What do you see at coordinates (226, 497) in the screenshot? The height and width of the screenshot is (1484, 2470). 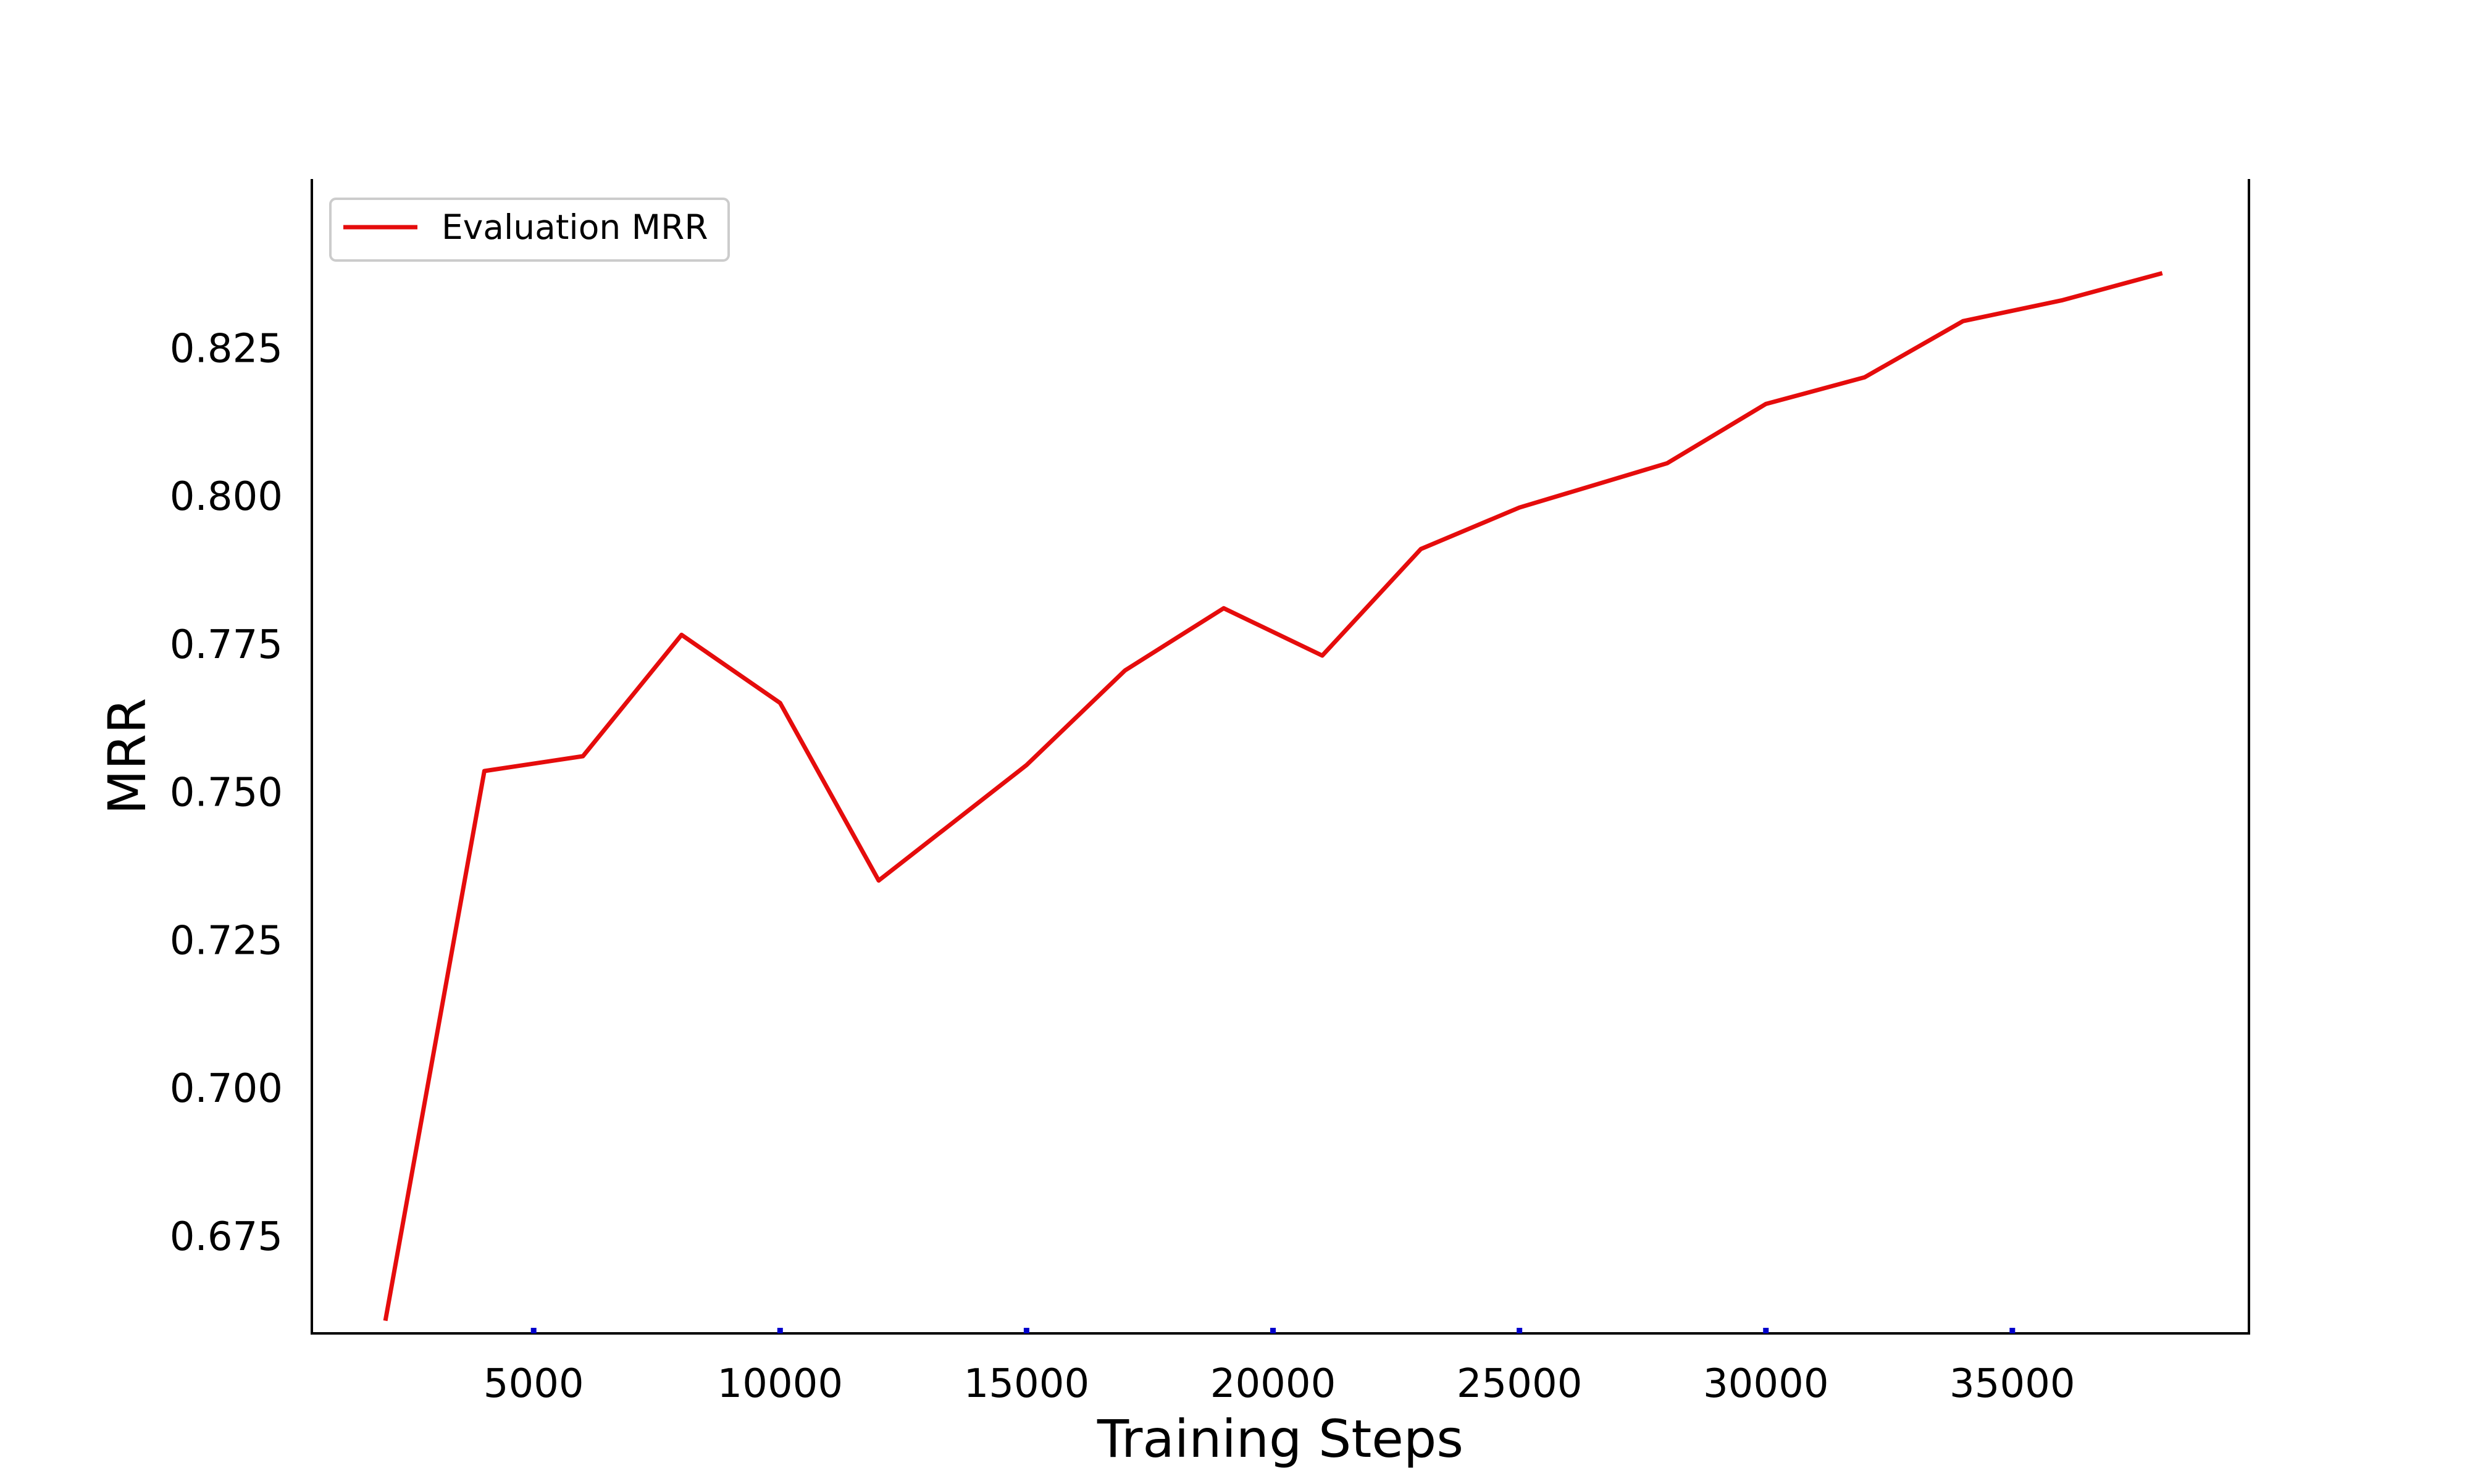 I see `y-tick-label: 0.800` at bounding box center [226, 497].